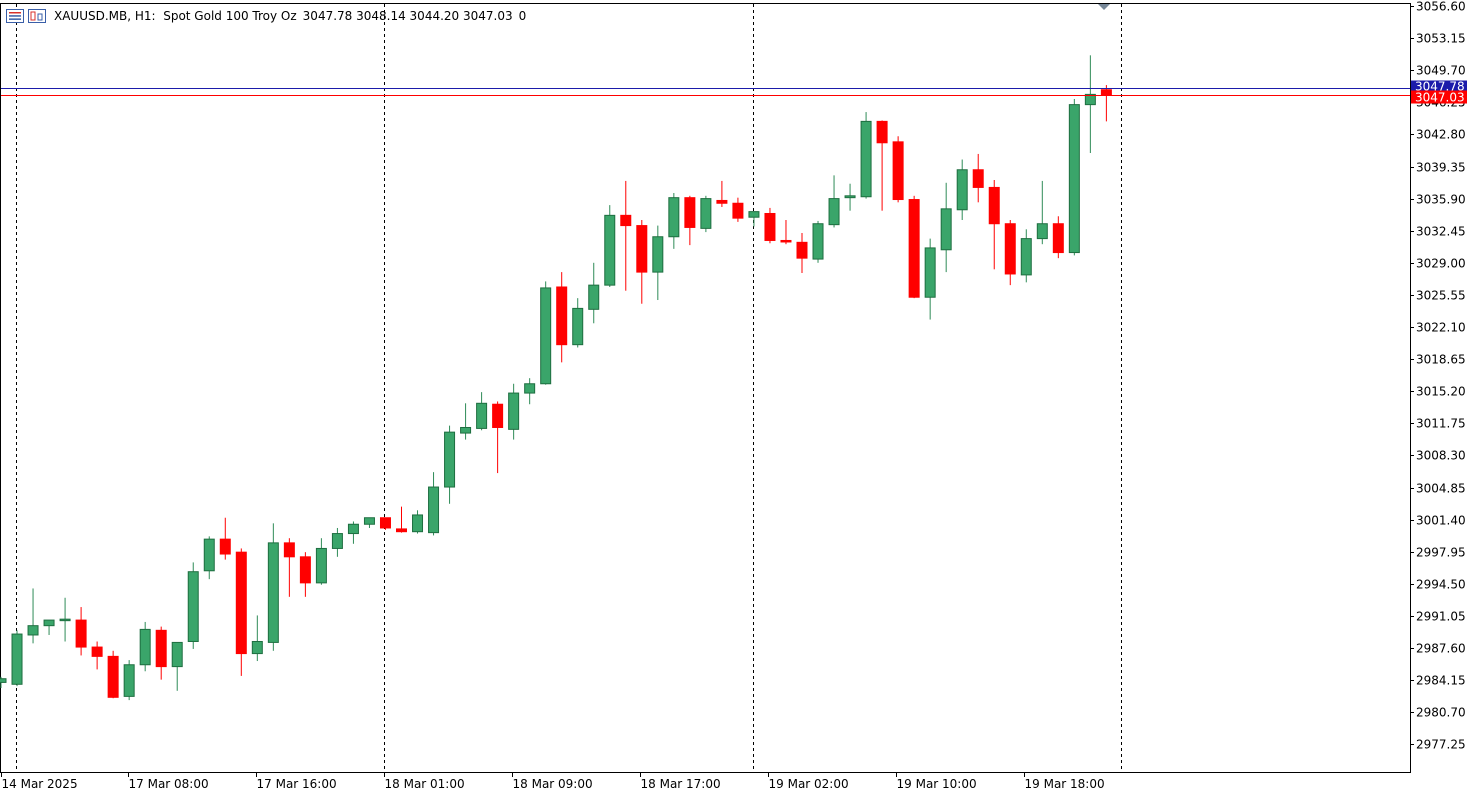 The height and width of the screenshot is (795, 1482). What do you see at coordinates (1441, 360) in the screenshot?
I see `y-tick-label: 3018.65` at bounding box center [1441, 360].